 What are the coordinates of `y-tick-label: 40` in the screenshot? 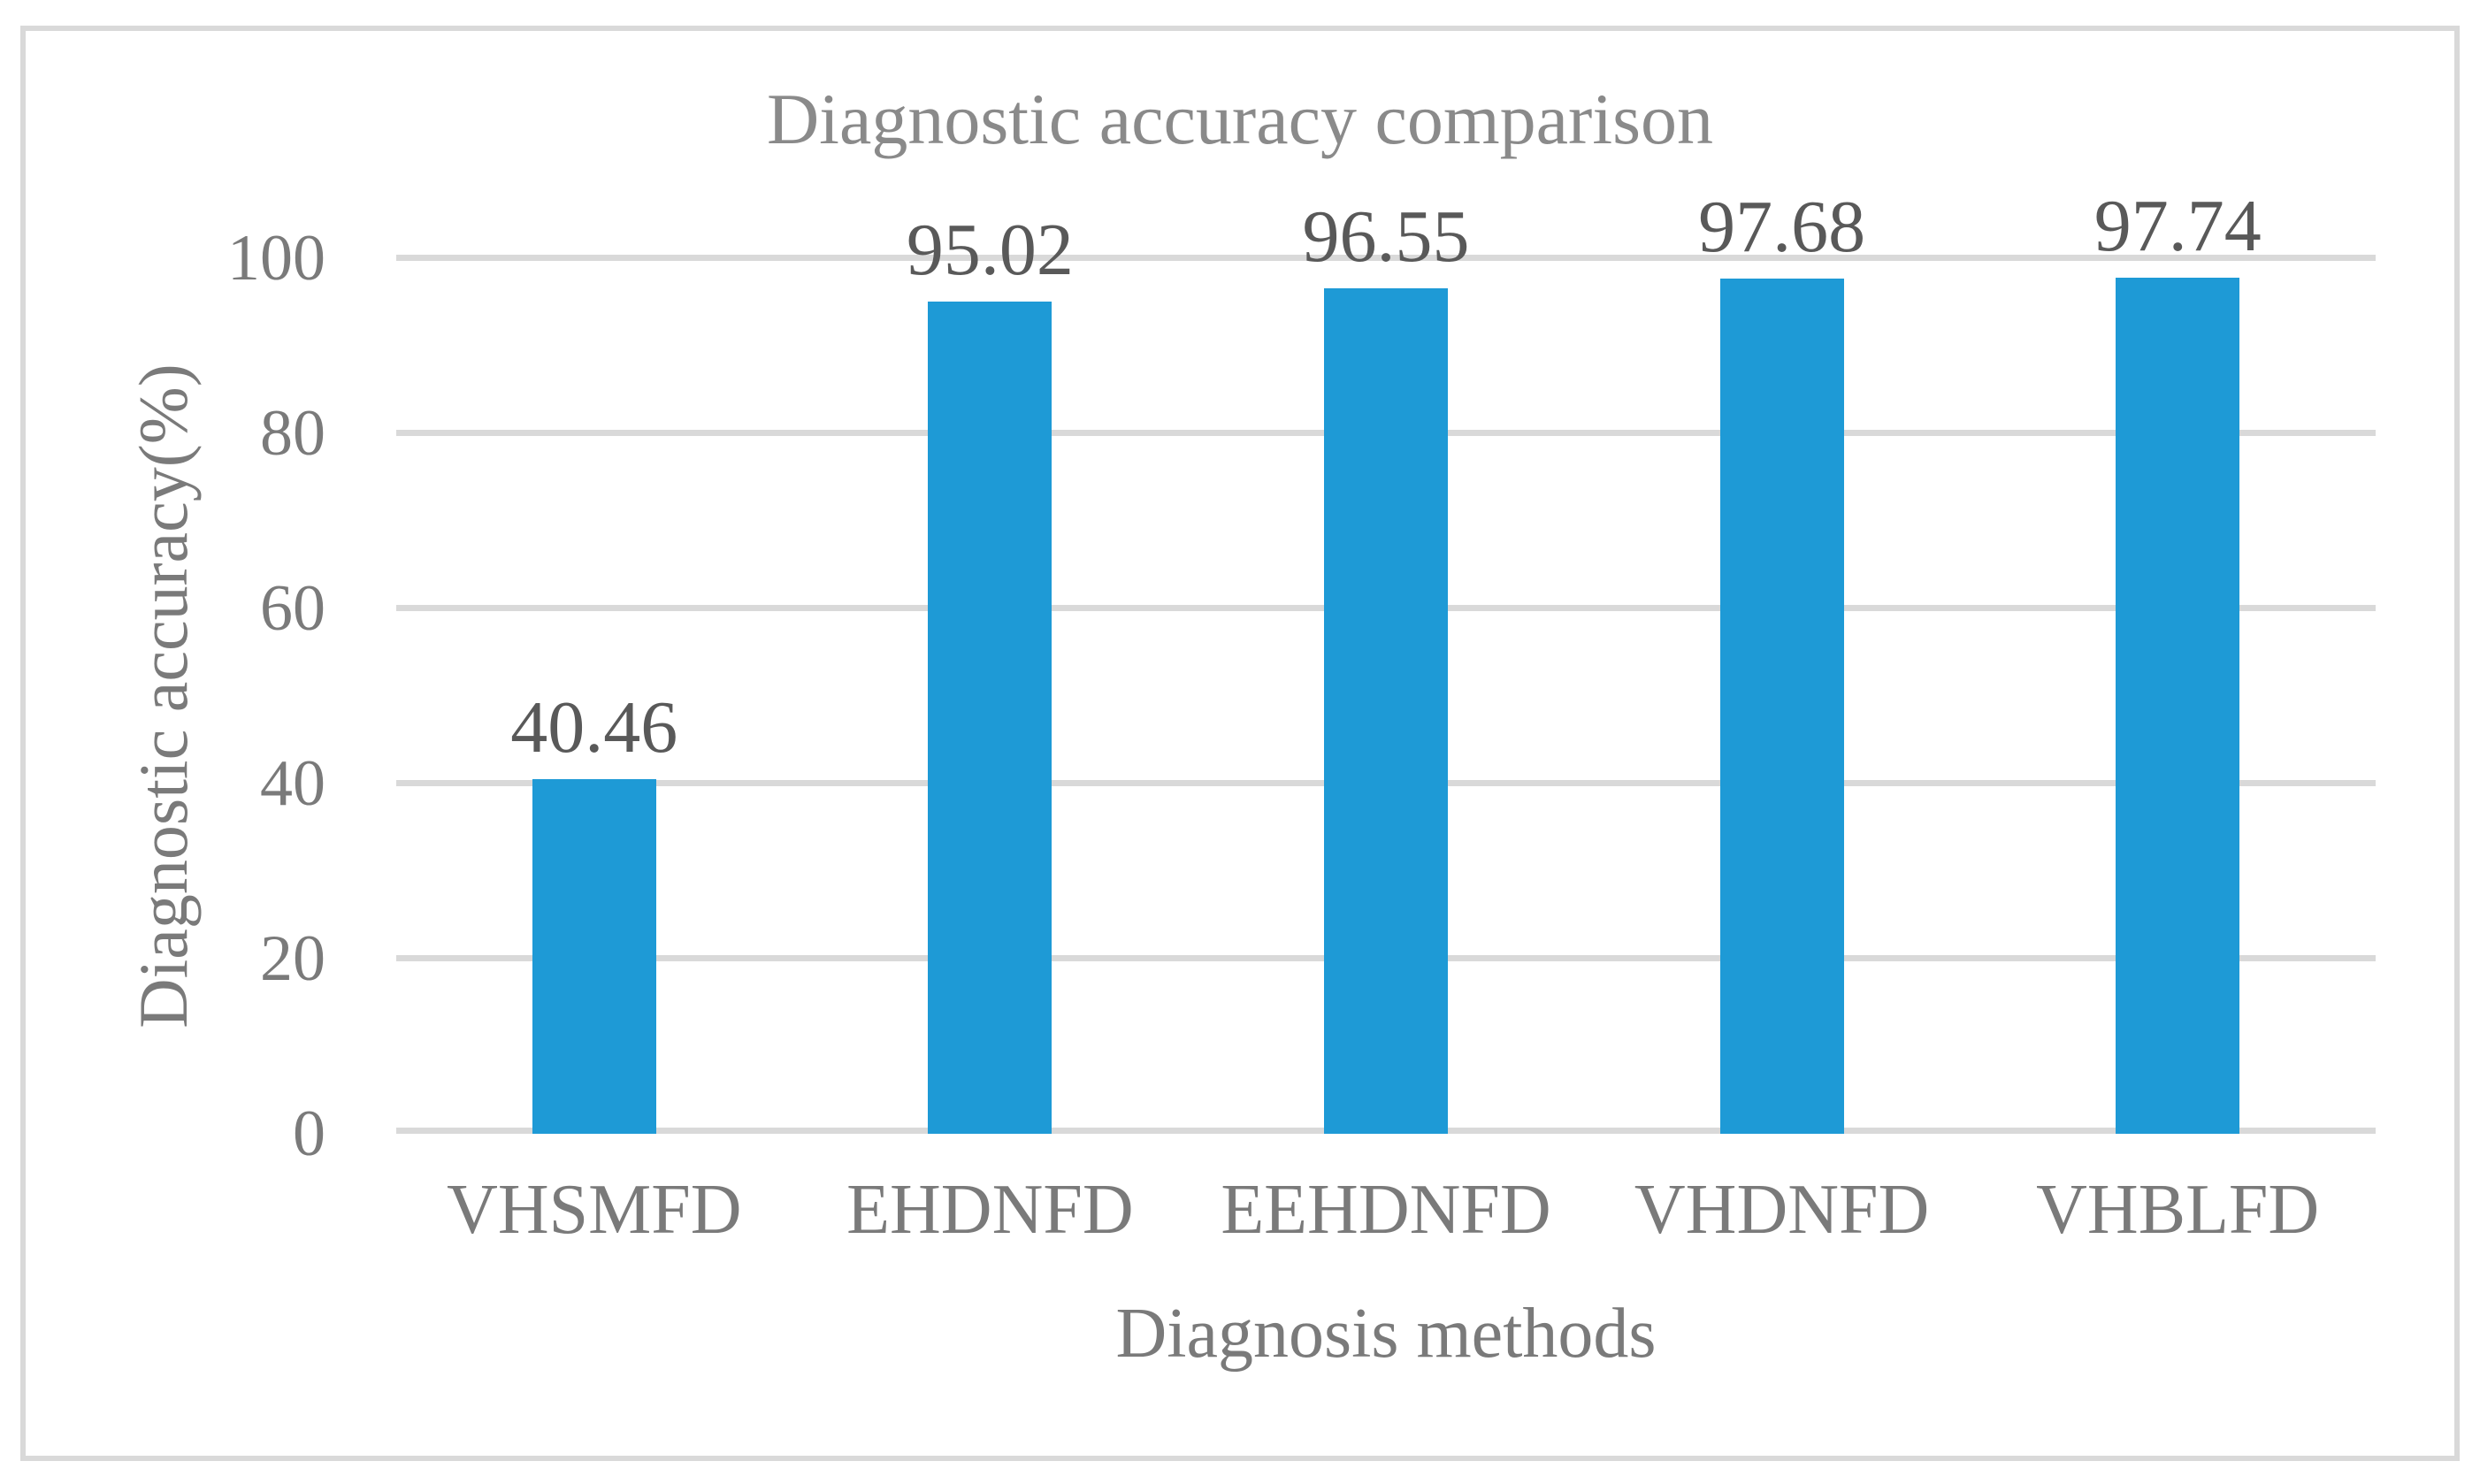 It's located at (292, 783).